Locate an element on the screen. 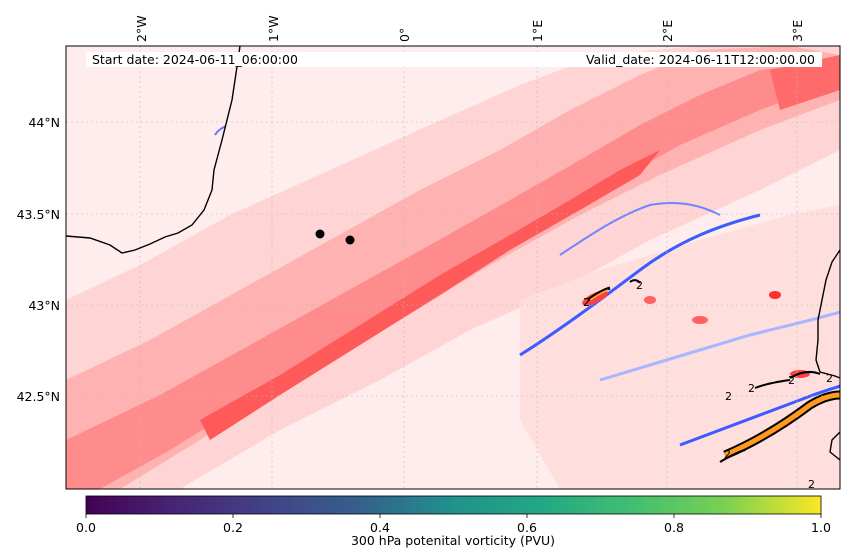 The width and height of the screenshot is (850, 558). lat-tick-label: 42.5°N is located at coordinates (38, 396).